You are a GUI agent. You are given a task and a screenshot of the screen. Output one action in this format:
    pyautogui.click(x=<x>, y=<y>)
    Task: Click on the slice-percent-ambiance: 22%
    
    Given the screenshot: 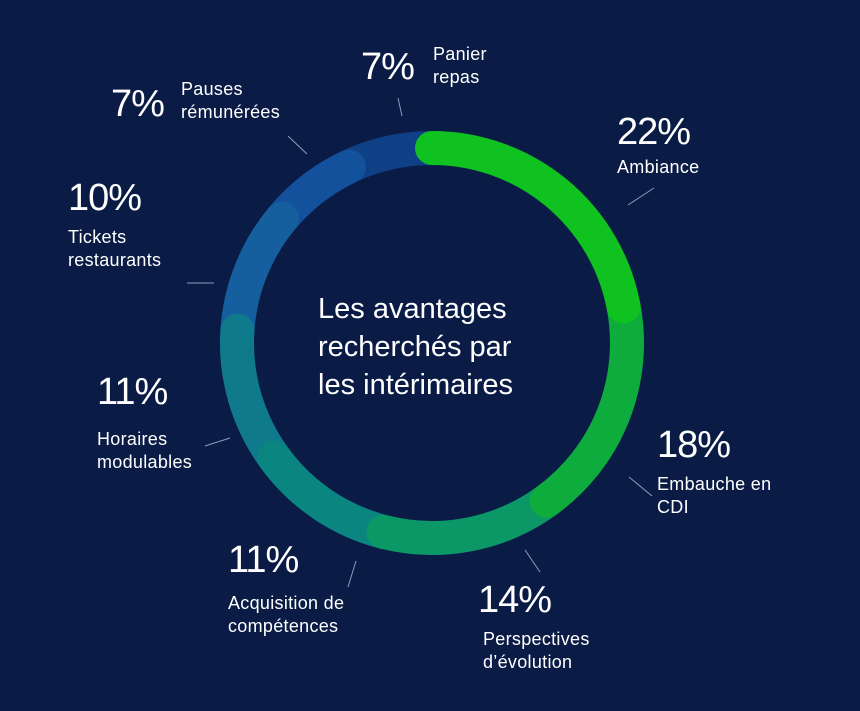 What is the action you would take?
    pyautogui.click(x=654, y=132)
    